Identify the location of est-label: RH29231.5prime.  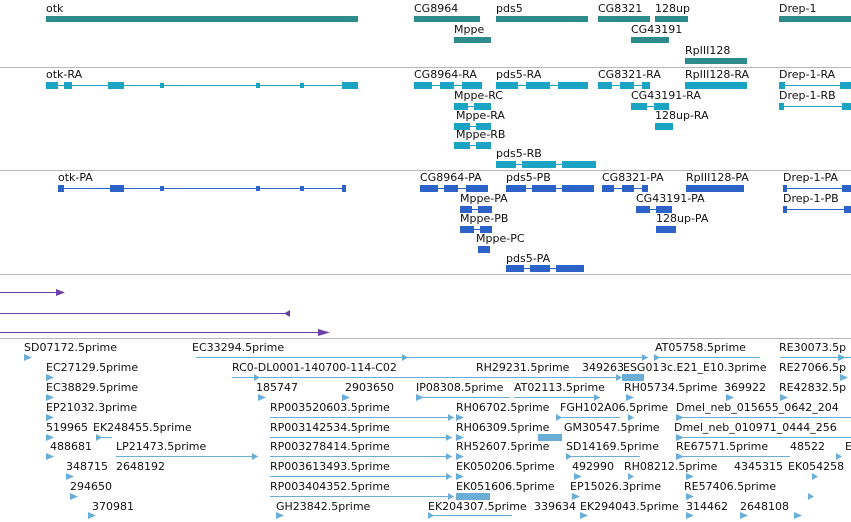
(523, 367).